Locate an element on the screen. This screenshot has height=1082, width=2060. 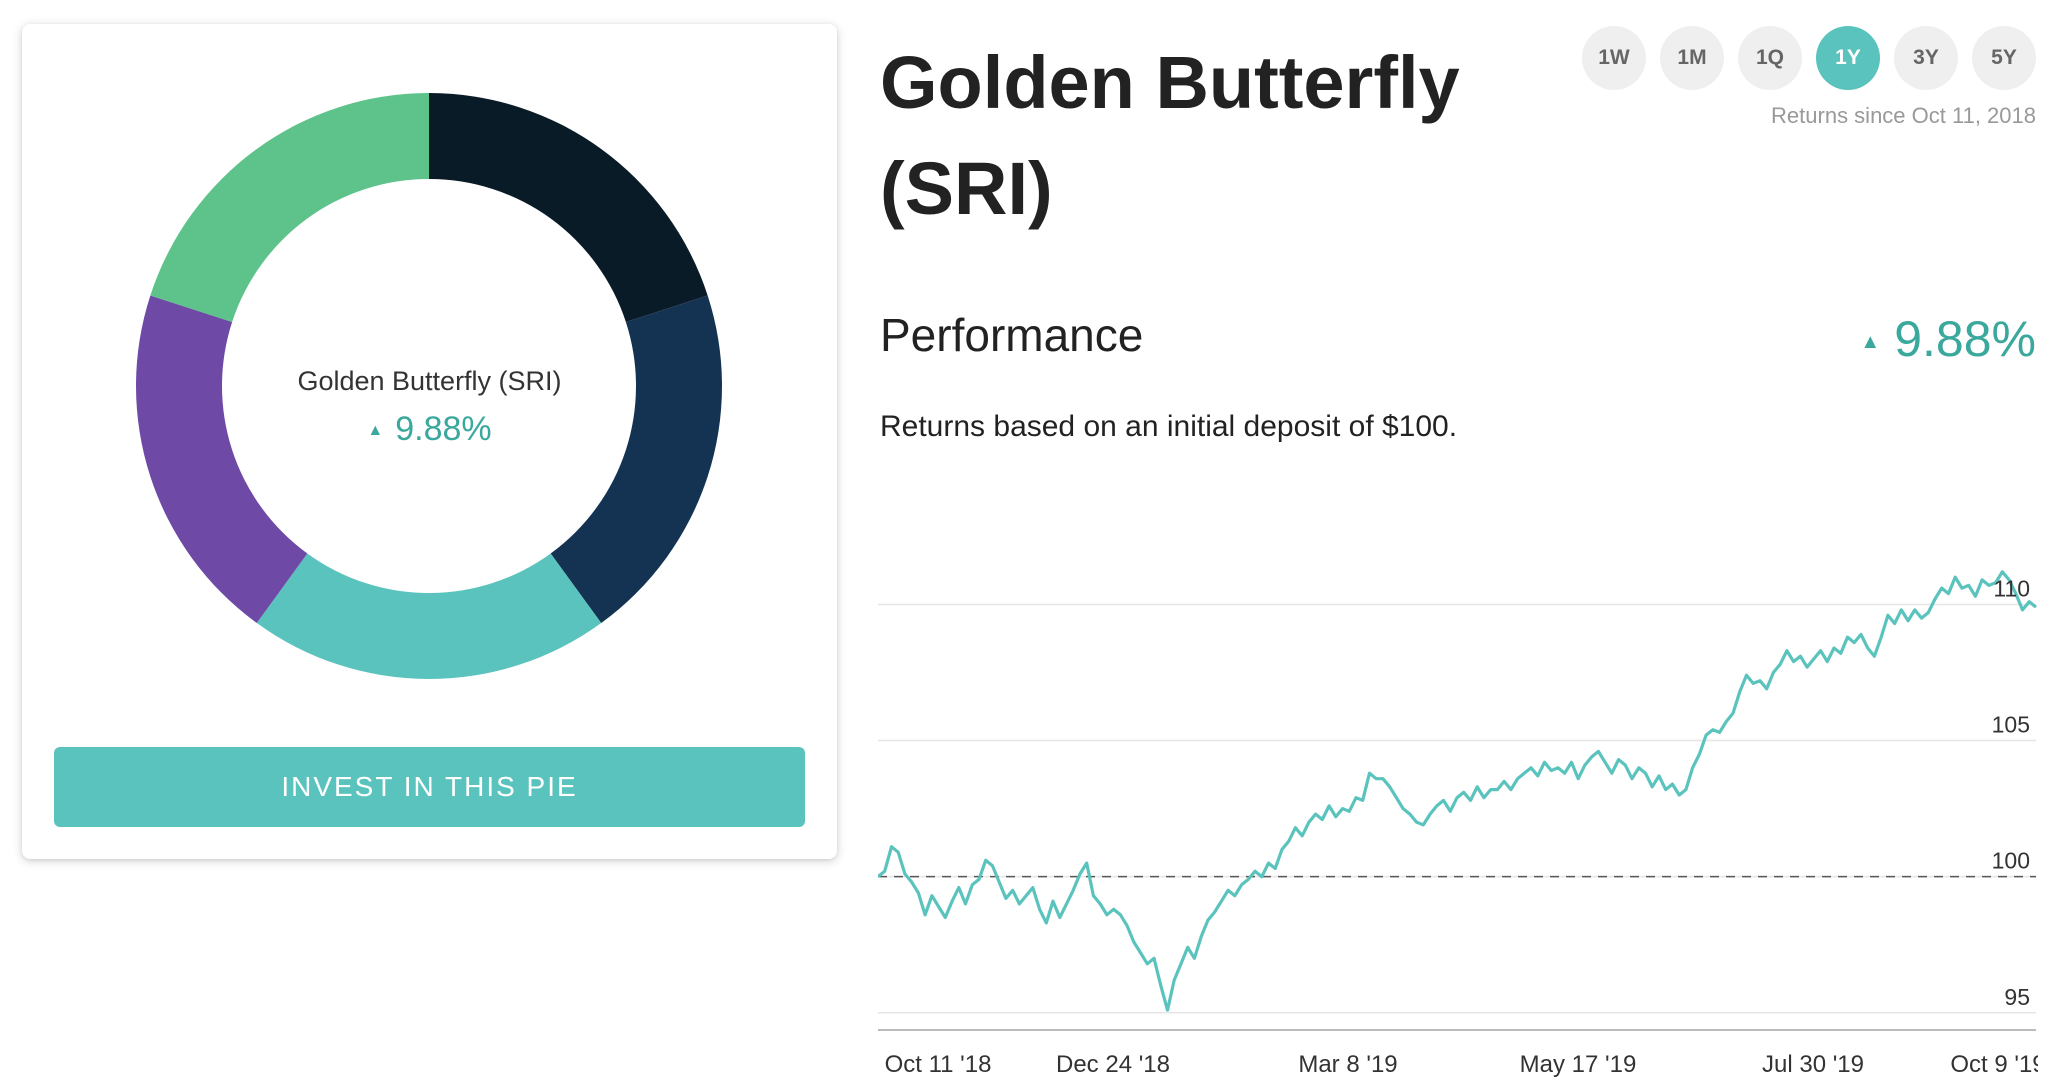
y-tick-label-105: 105 is located at coordinates (2011, 725).